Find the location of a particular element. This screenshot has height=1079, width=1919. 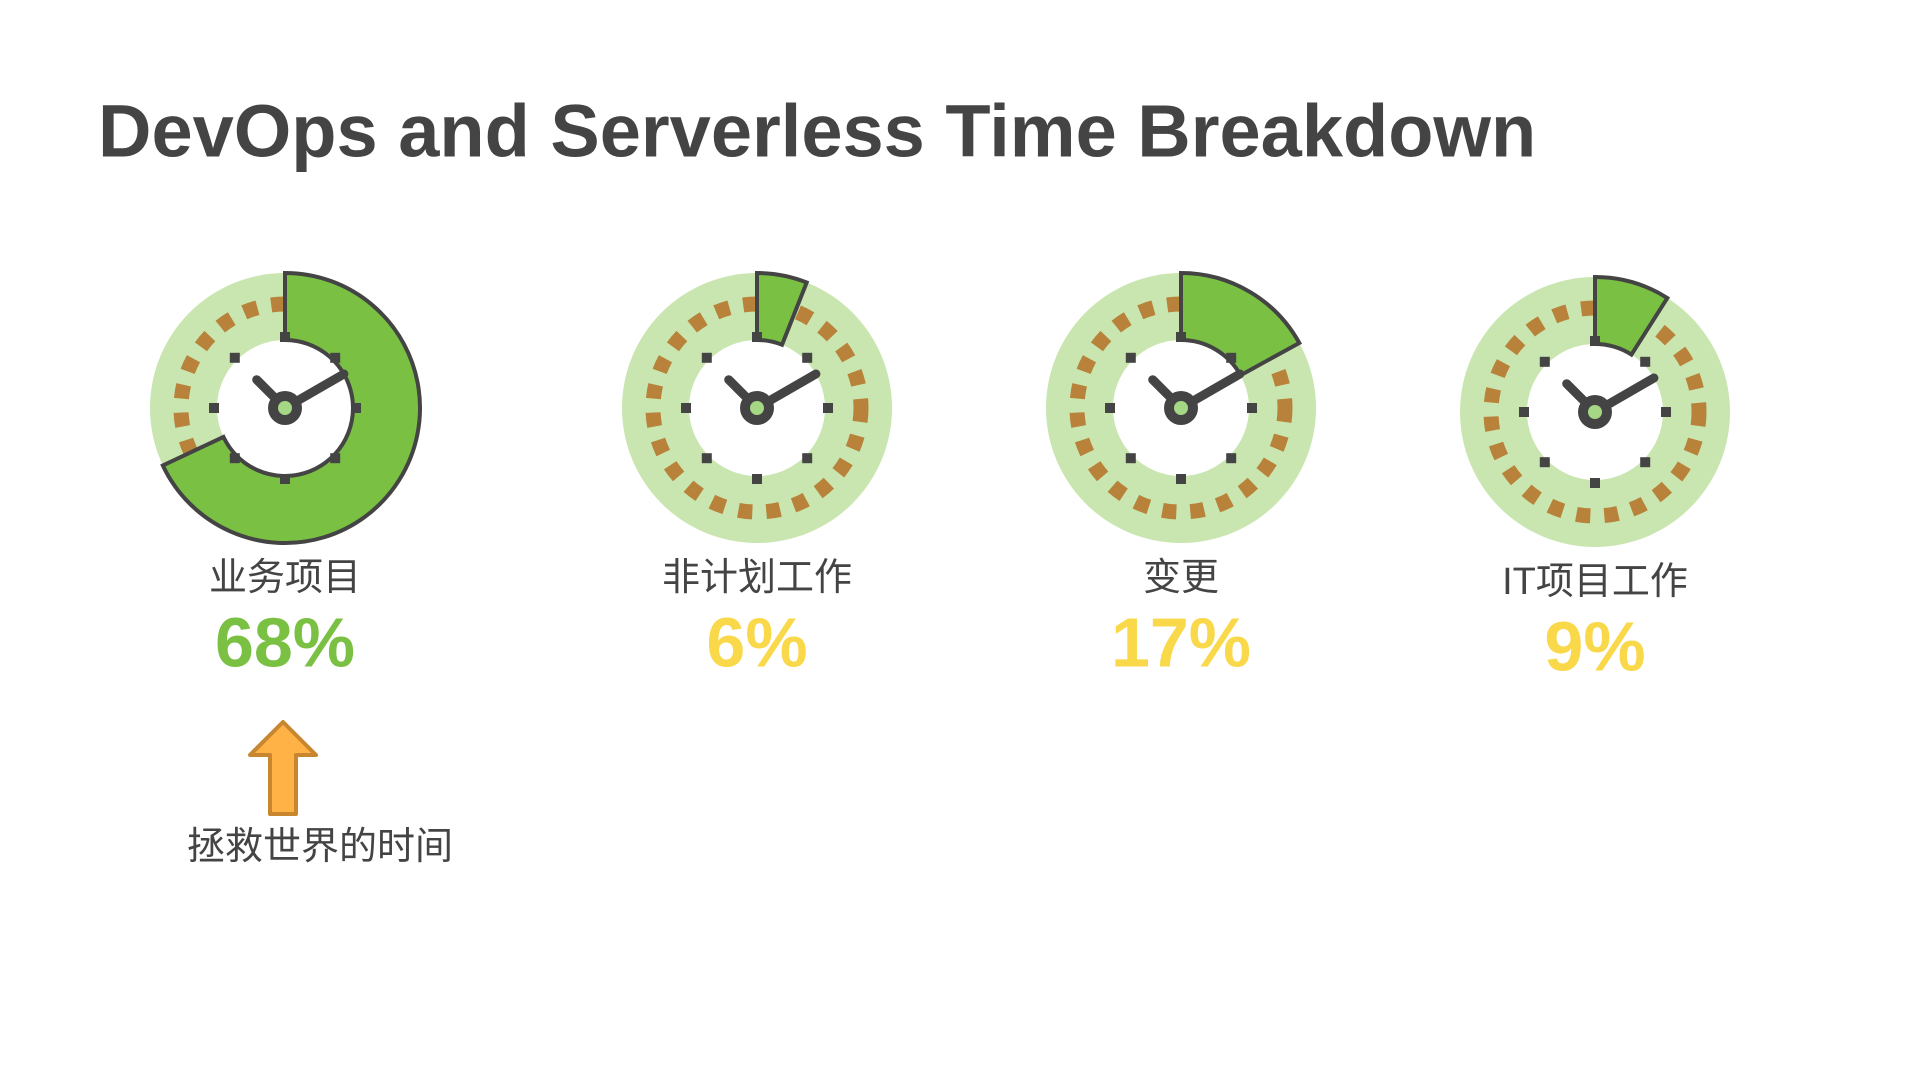

category-label: IT项目工作 is located at coordinates (1595, 582).